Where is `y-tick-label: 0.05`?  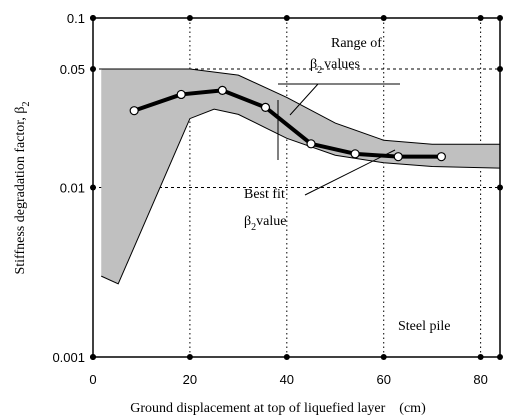 y-tick-label: 0.05 is located at coordinates (72, 69).